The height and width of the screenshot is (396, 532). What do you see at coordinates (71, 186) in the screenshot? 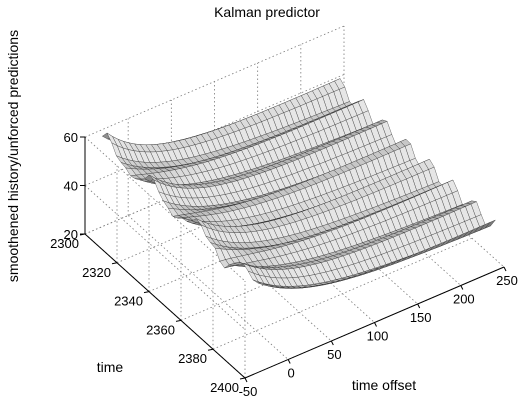
I see `z-tick-label: 40` at bounding box center [71, 186].